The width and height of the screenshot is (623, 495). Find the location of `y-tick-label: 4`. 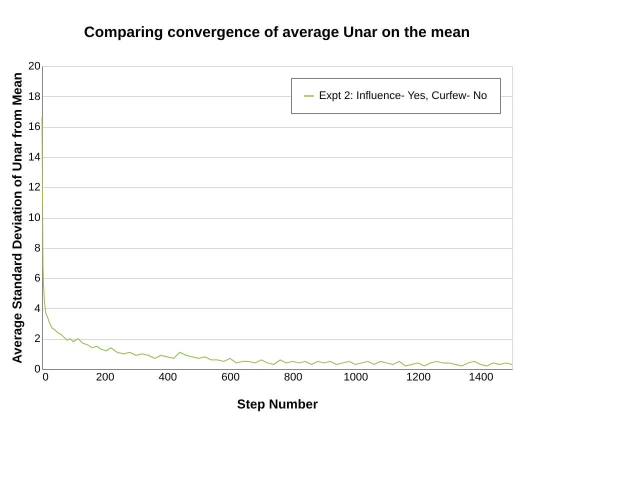

y-tick-label: 4 is located at coordinates (37, 308).